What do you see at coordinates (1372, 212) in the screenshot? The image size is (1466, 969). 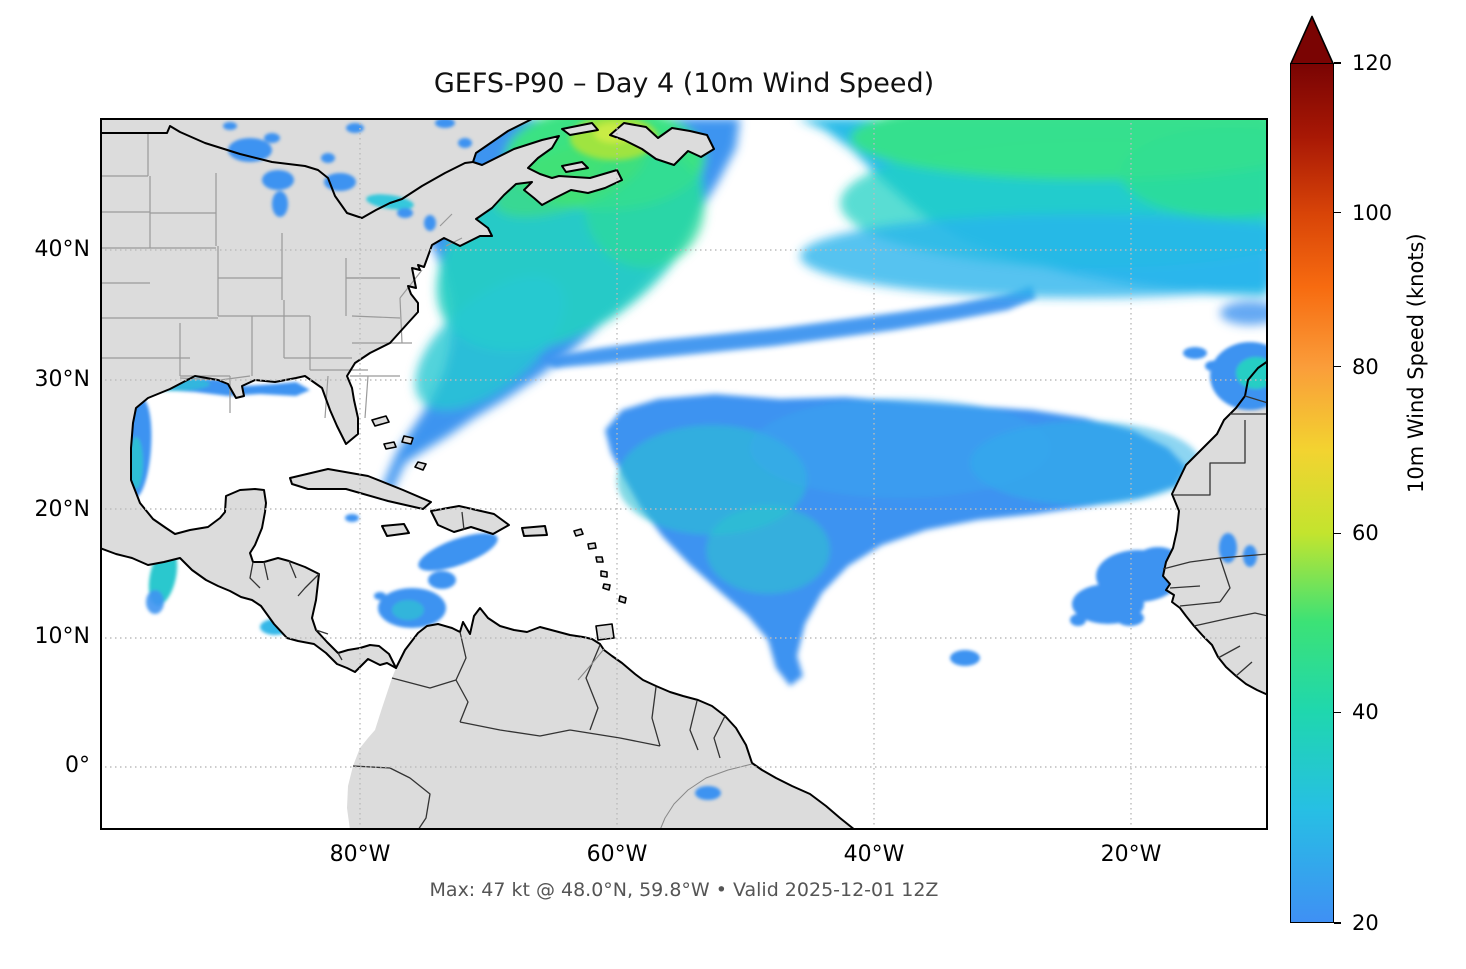 I see `colorbar-tick-label: 100` at bounding box center [1372, 212].